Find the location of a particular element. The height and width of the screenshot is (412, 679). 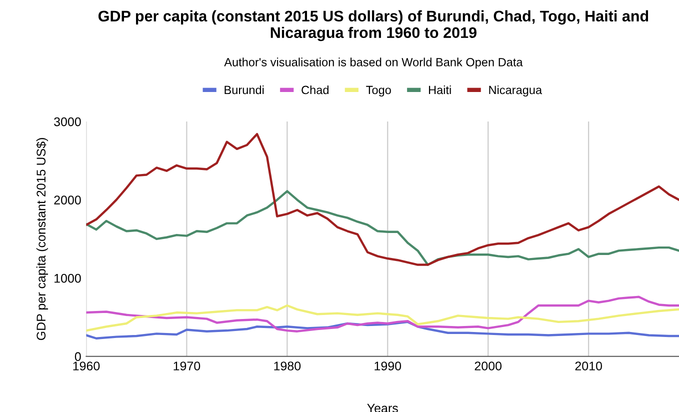

x-tick-label: 2010 is located at coordinates (588, 366).